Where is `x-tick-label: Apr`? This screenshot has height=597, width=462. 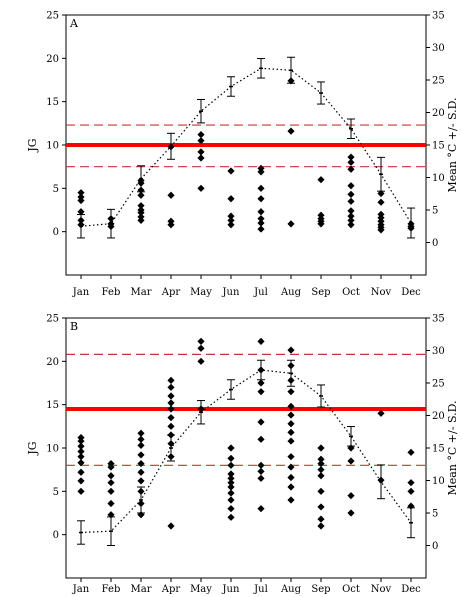
x-tick-label: Apr is located at coordinates (171, 292).